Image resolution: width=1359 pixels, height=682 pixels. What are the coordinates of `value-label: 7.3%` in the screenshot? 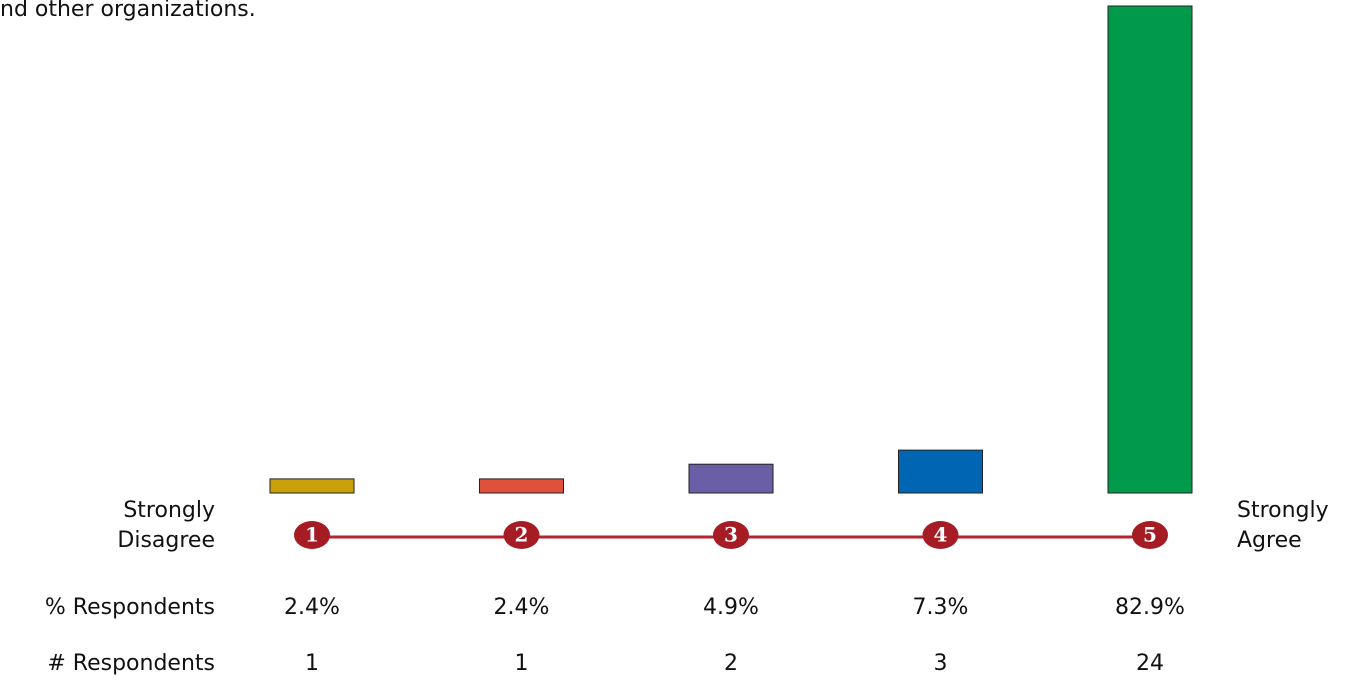 It's located at (941, 607).